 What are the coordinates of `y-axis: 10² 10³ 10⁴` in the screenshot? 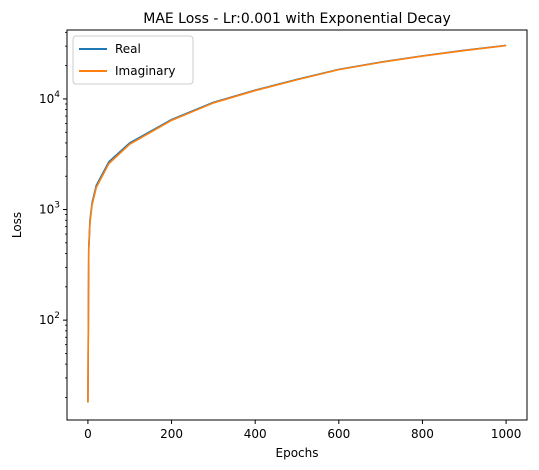 It's located at (53, 214).